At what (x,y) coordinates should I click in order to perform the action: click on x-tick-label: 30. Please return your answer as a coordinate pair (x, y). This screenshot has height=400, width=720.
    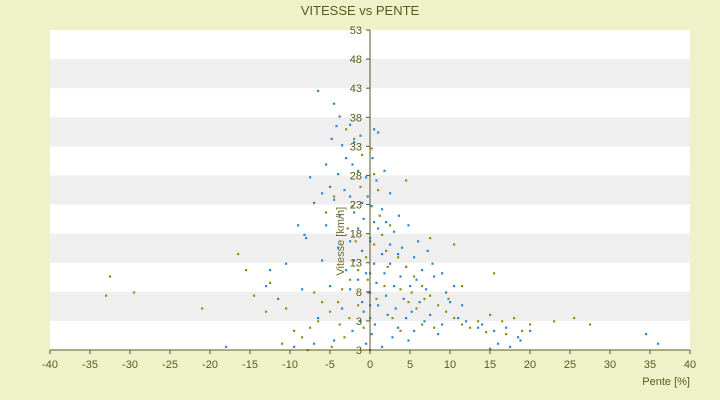
    Looking at the image, I should click on (610, 365).